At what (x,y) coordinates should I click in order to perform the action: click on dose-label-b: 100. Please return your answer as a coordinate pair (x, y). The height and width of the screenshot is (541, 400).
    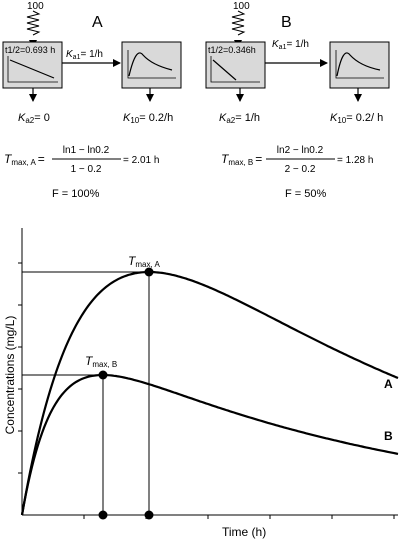
    Looking at the image, I should click on (241, 6).